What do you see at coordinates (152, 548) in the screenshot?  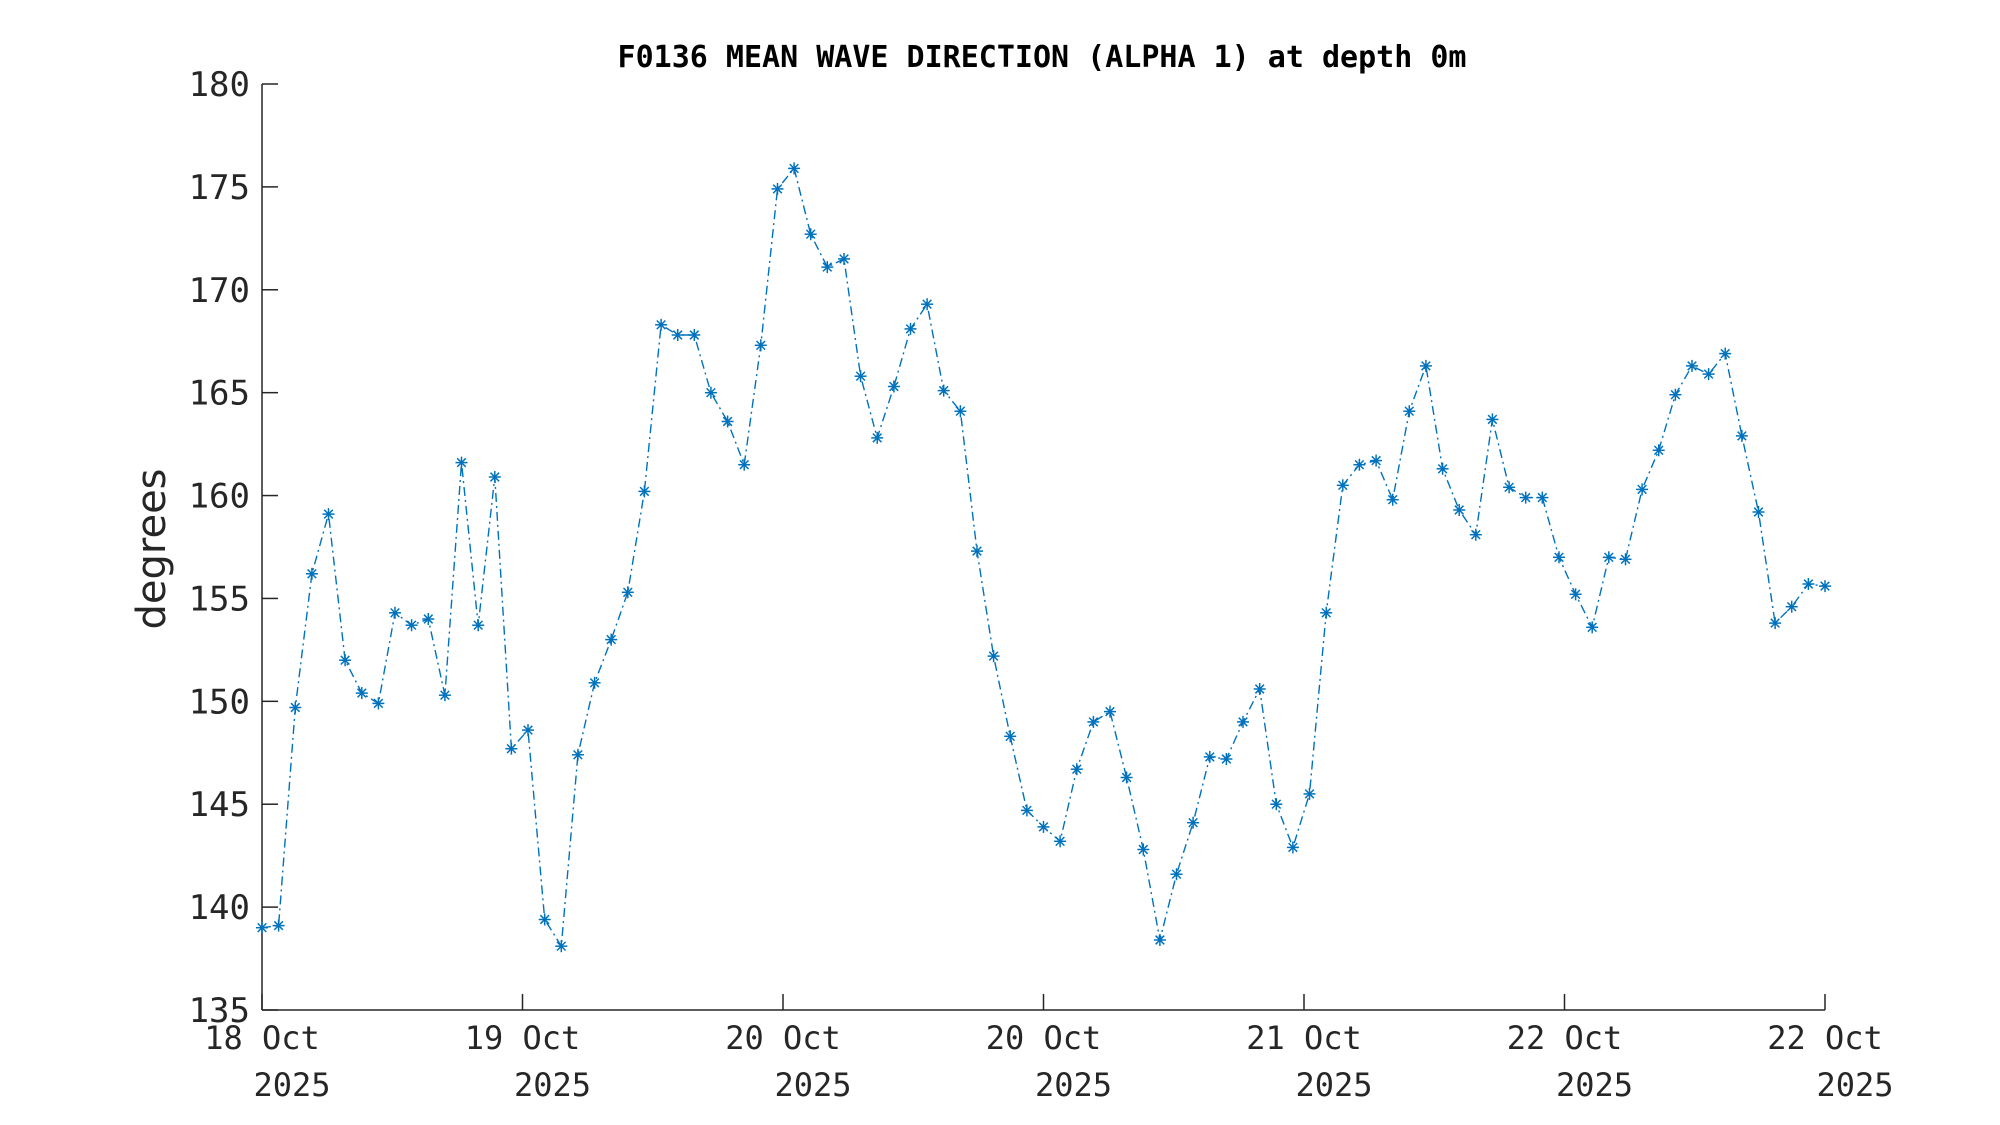 I see `y-axis-label: degrees` at bounding box center [152, 548].